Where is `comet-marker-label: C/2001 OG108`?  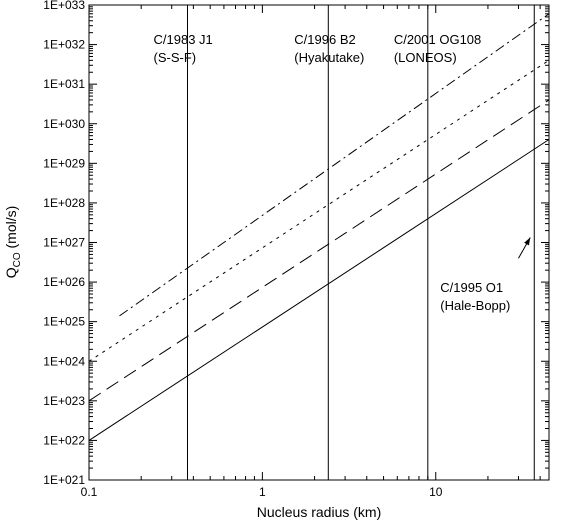
comet-marker-label: C/2001 OG108 is located at coordinates (437, 39).